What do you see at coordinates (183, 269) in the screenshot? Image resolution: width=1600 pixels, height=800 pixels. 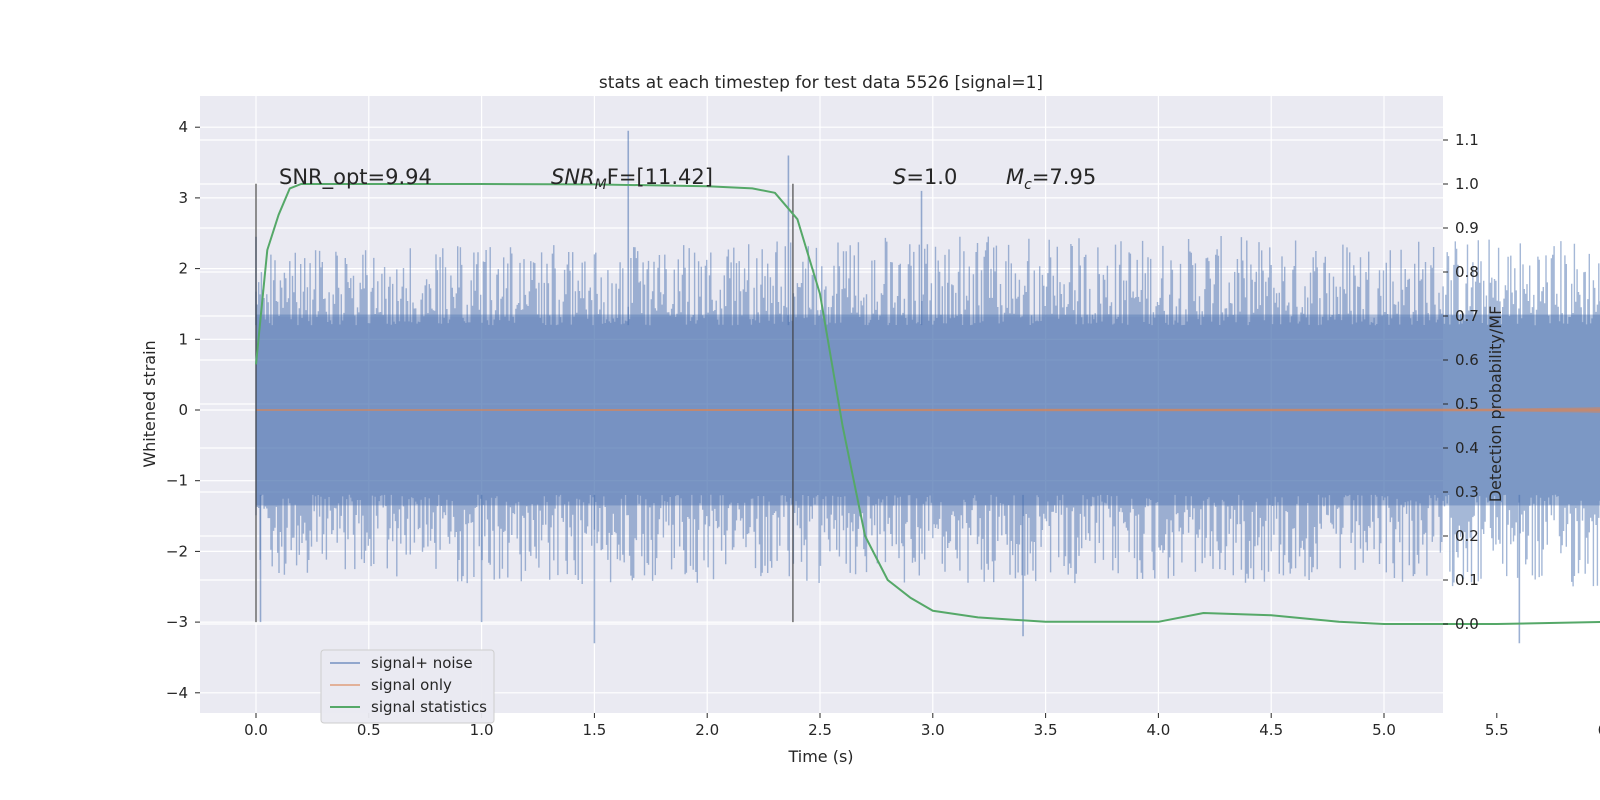 I see `y-tick-label: 2` at bounding box center [183, 269].